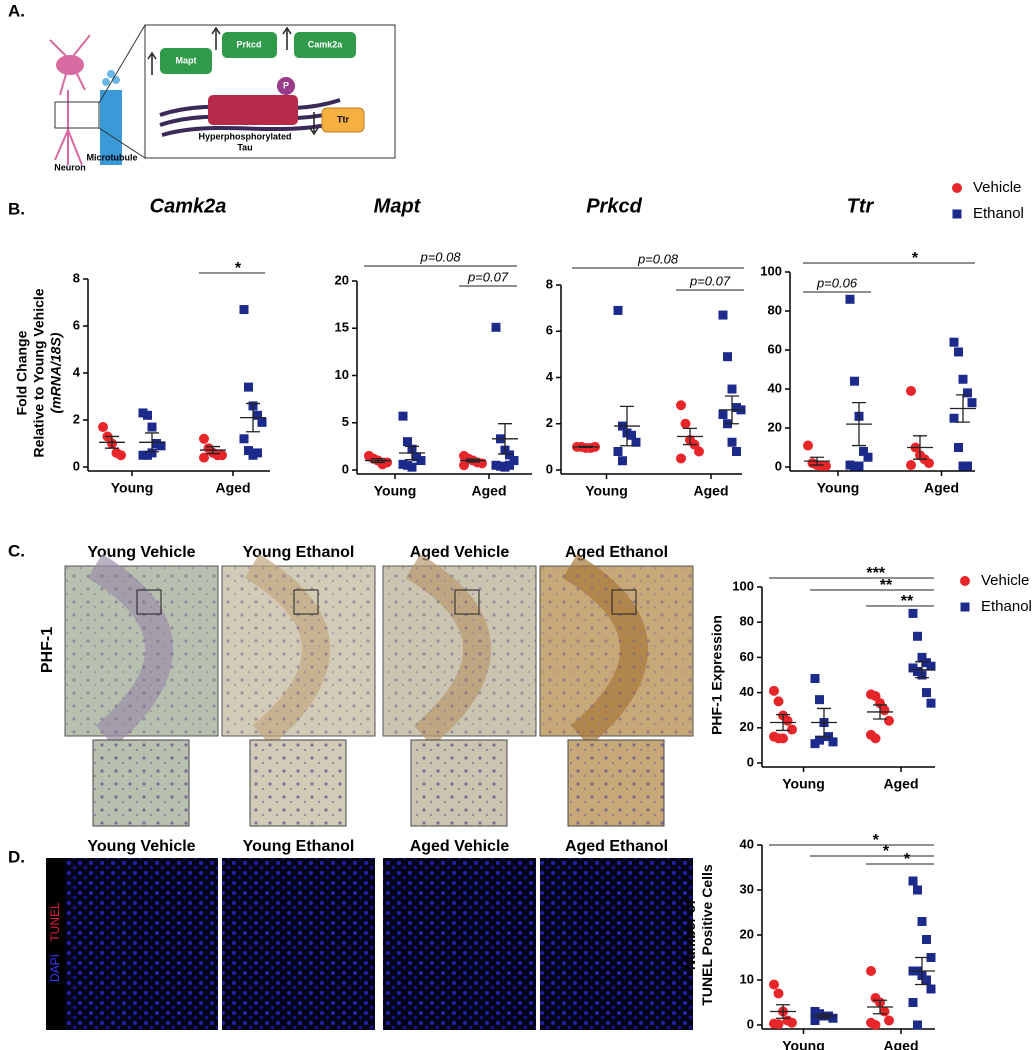 Image resolution: width=1032 pixels, height=1050 pixels. Describe the element at coordinates (343, 119) in the screenshot. I see `gene-label: Ttr` at that location.